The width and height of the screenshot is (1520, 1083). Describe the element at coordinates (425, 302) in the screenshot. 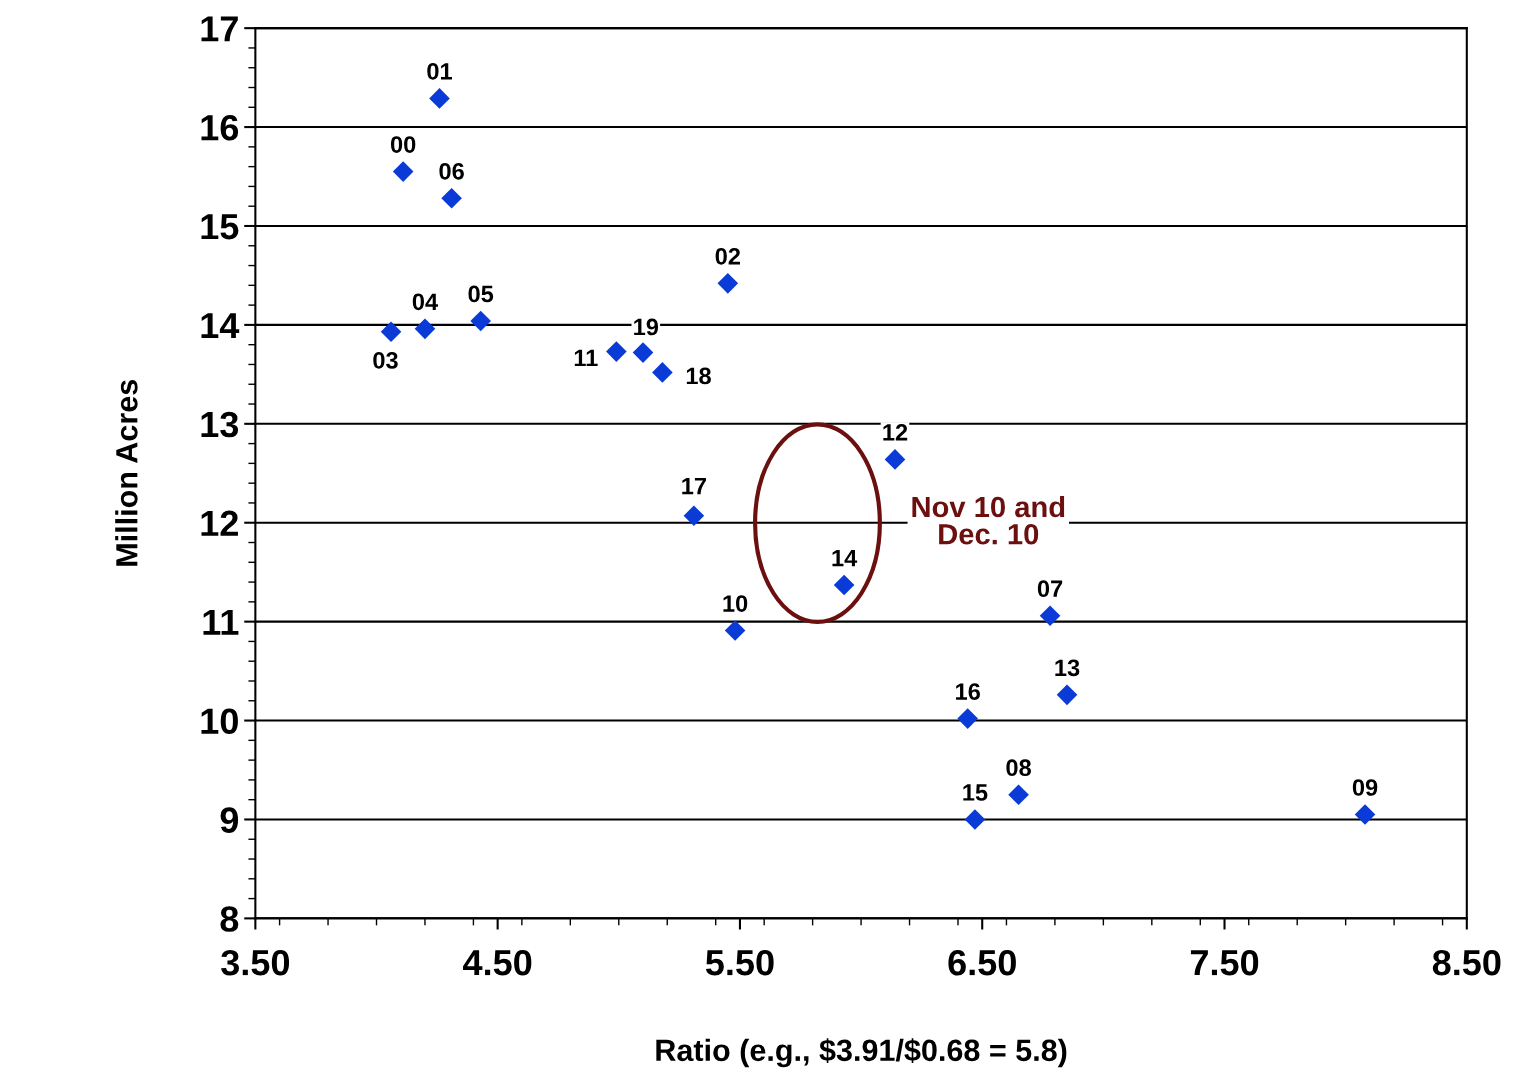

I see `annotation: 04` at that location.